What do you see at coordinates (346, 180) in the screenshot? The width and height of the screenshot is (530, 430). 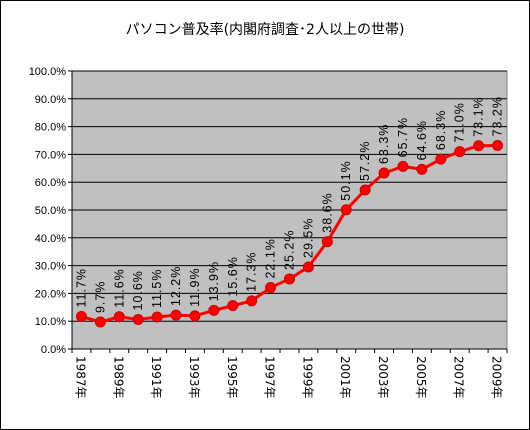 I see `data-label: 50.1%` at bounding box center [346, 180].